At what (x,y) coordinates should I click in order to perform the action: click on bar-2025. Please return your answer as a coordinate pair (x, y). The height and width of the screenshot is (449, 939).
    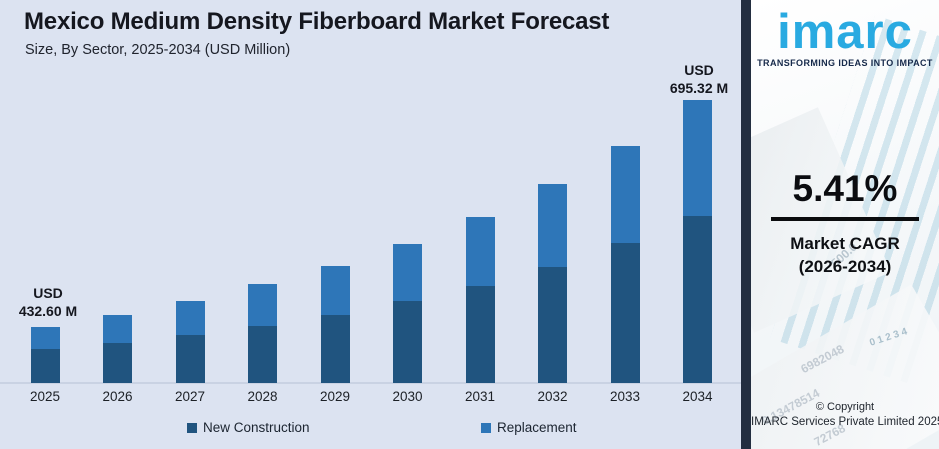
    Looking at the image, I should click on (45, 355).